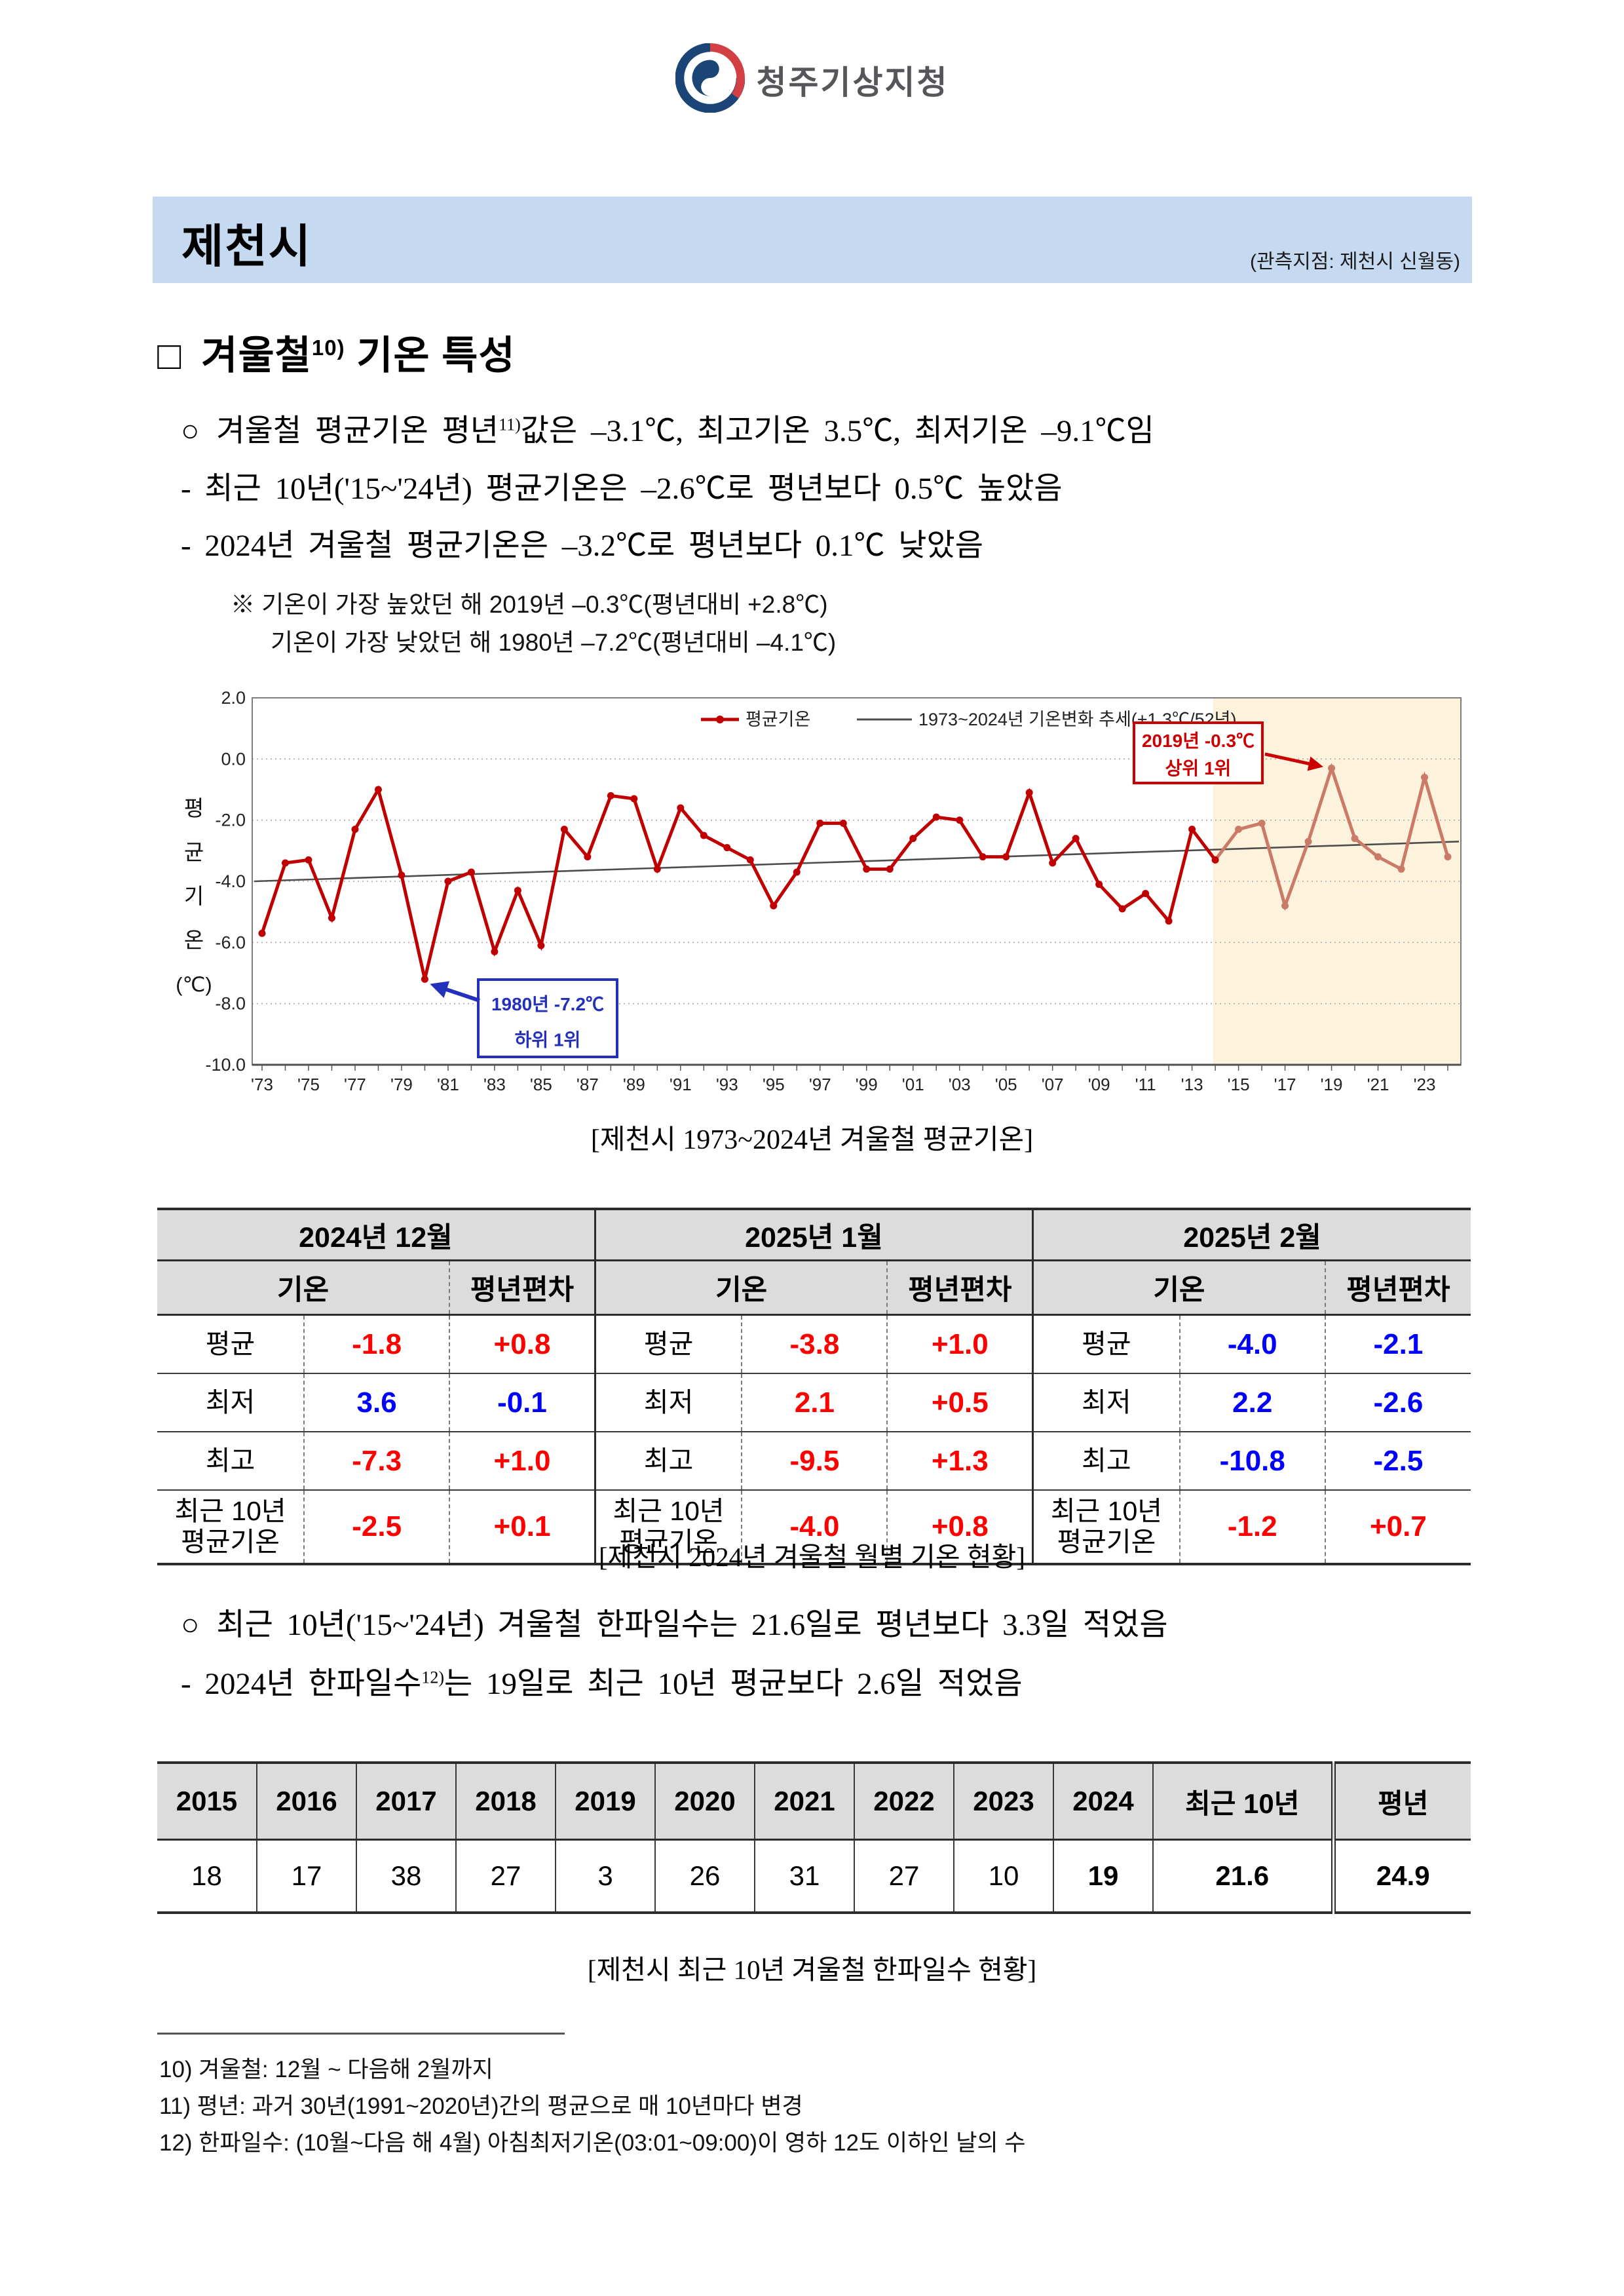  Describe the element at coordinates (548, 1039) in the screenshot. I see `annotation-line2: 하위 1위` at that location.